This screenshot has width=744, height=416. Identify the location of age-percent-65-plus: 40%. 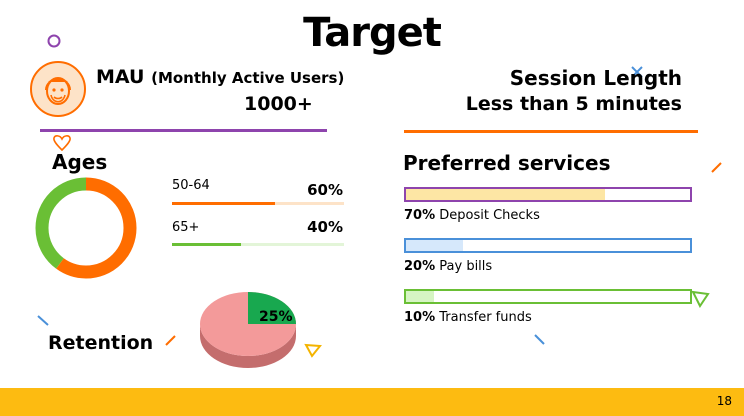
(325, 227).